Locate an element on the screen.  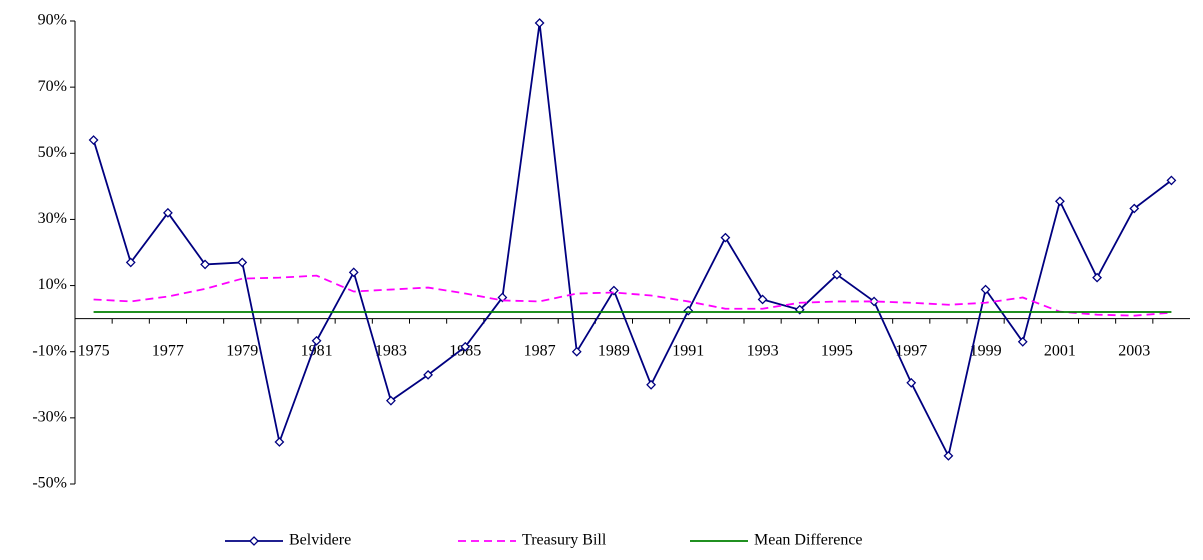
x-tick-label: 2003 is located at coordinates (1134, 350).